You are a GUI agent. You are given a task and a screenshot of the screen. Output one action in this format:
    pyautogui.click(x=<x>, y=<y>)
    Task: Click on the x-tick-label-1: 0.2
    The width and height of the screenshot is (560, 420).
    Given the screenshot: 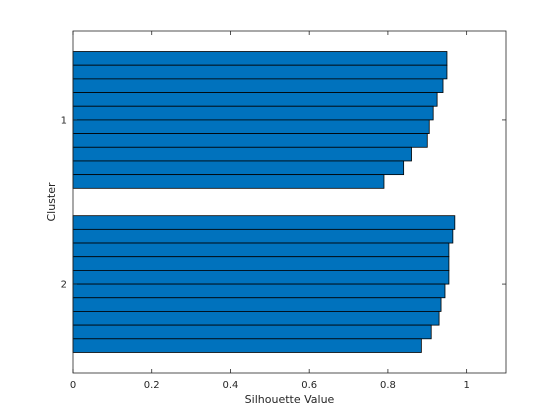 What is the action you would take?
    pyautogui.click(x=152, y=385)
    